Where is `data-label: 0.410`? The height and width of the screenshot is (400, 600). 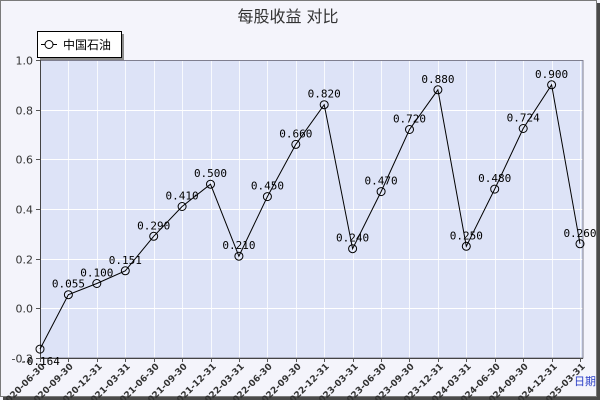 data-label: 0.410 is located at coordinates (182, 196).